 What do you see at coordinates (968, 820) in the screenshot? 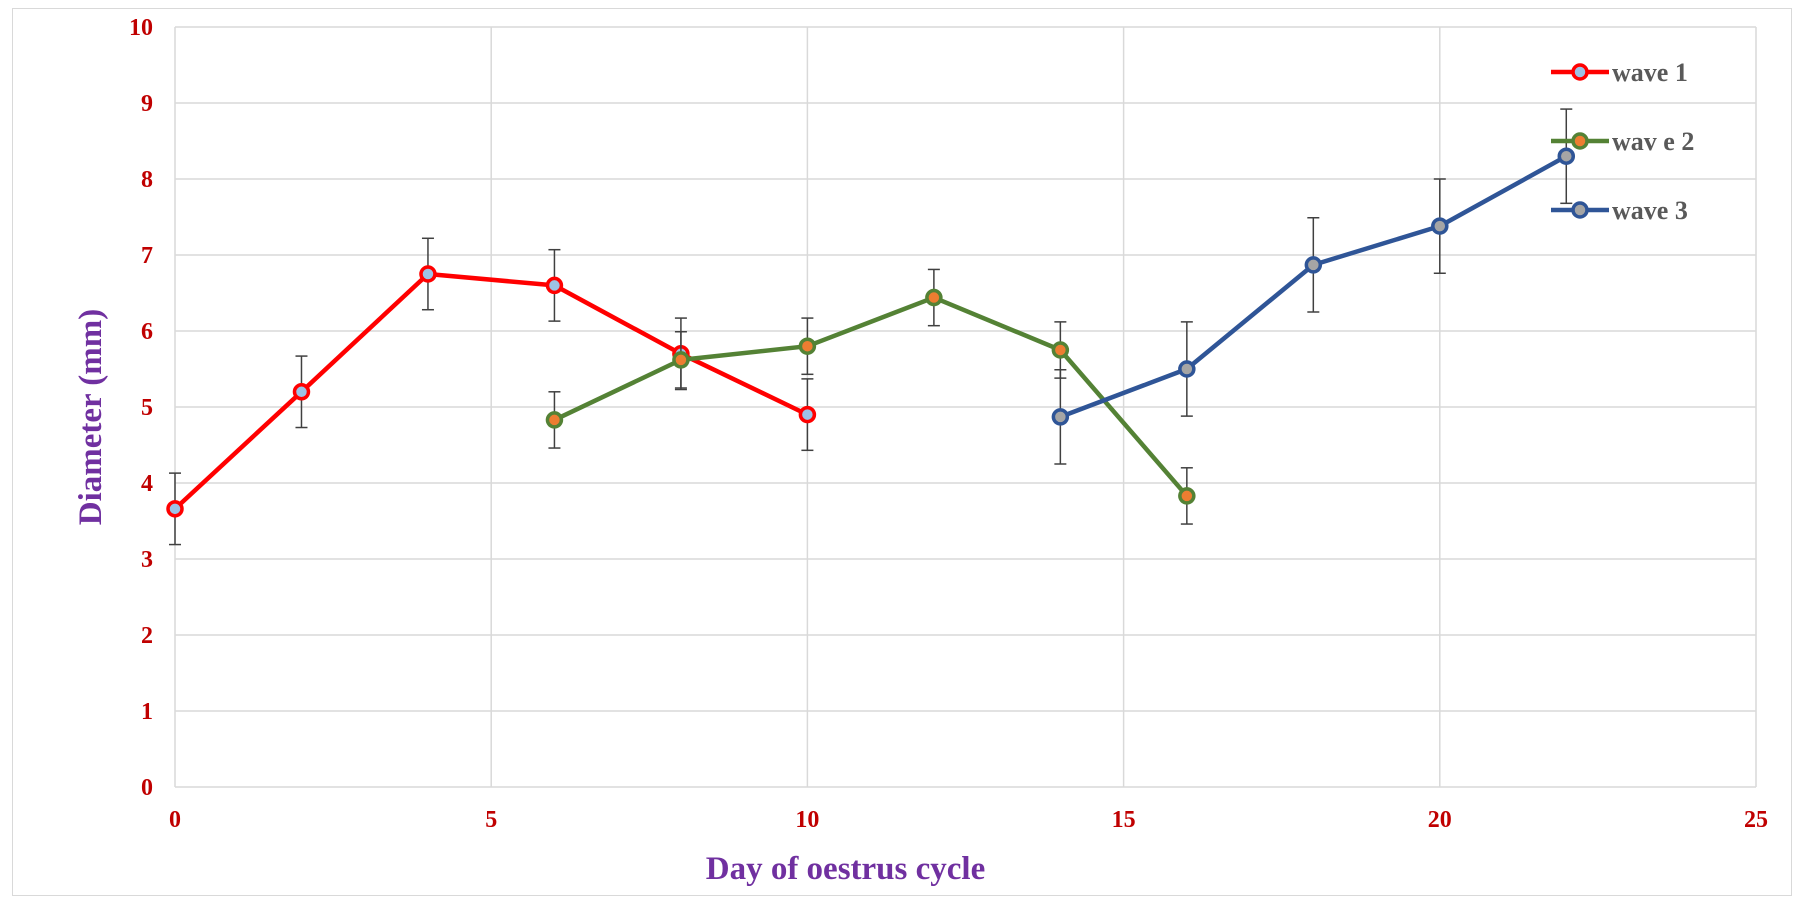
I see `x-tick-labels: 0 5 10 15 20 25` at bounding box center [968, 820].